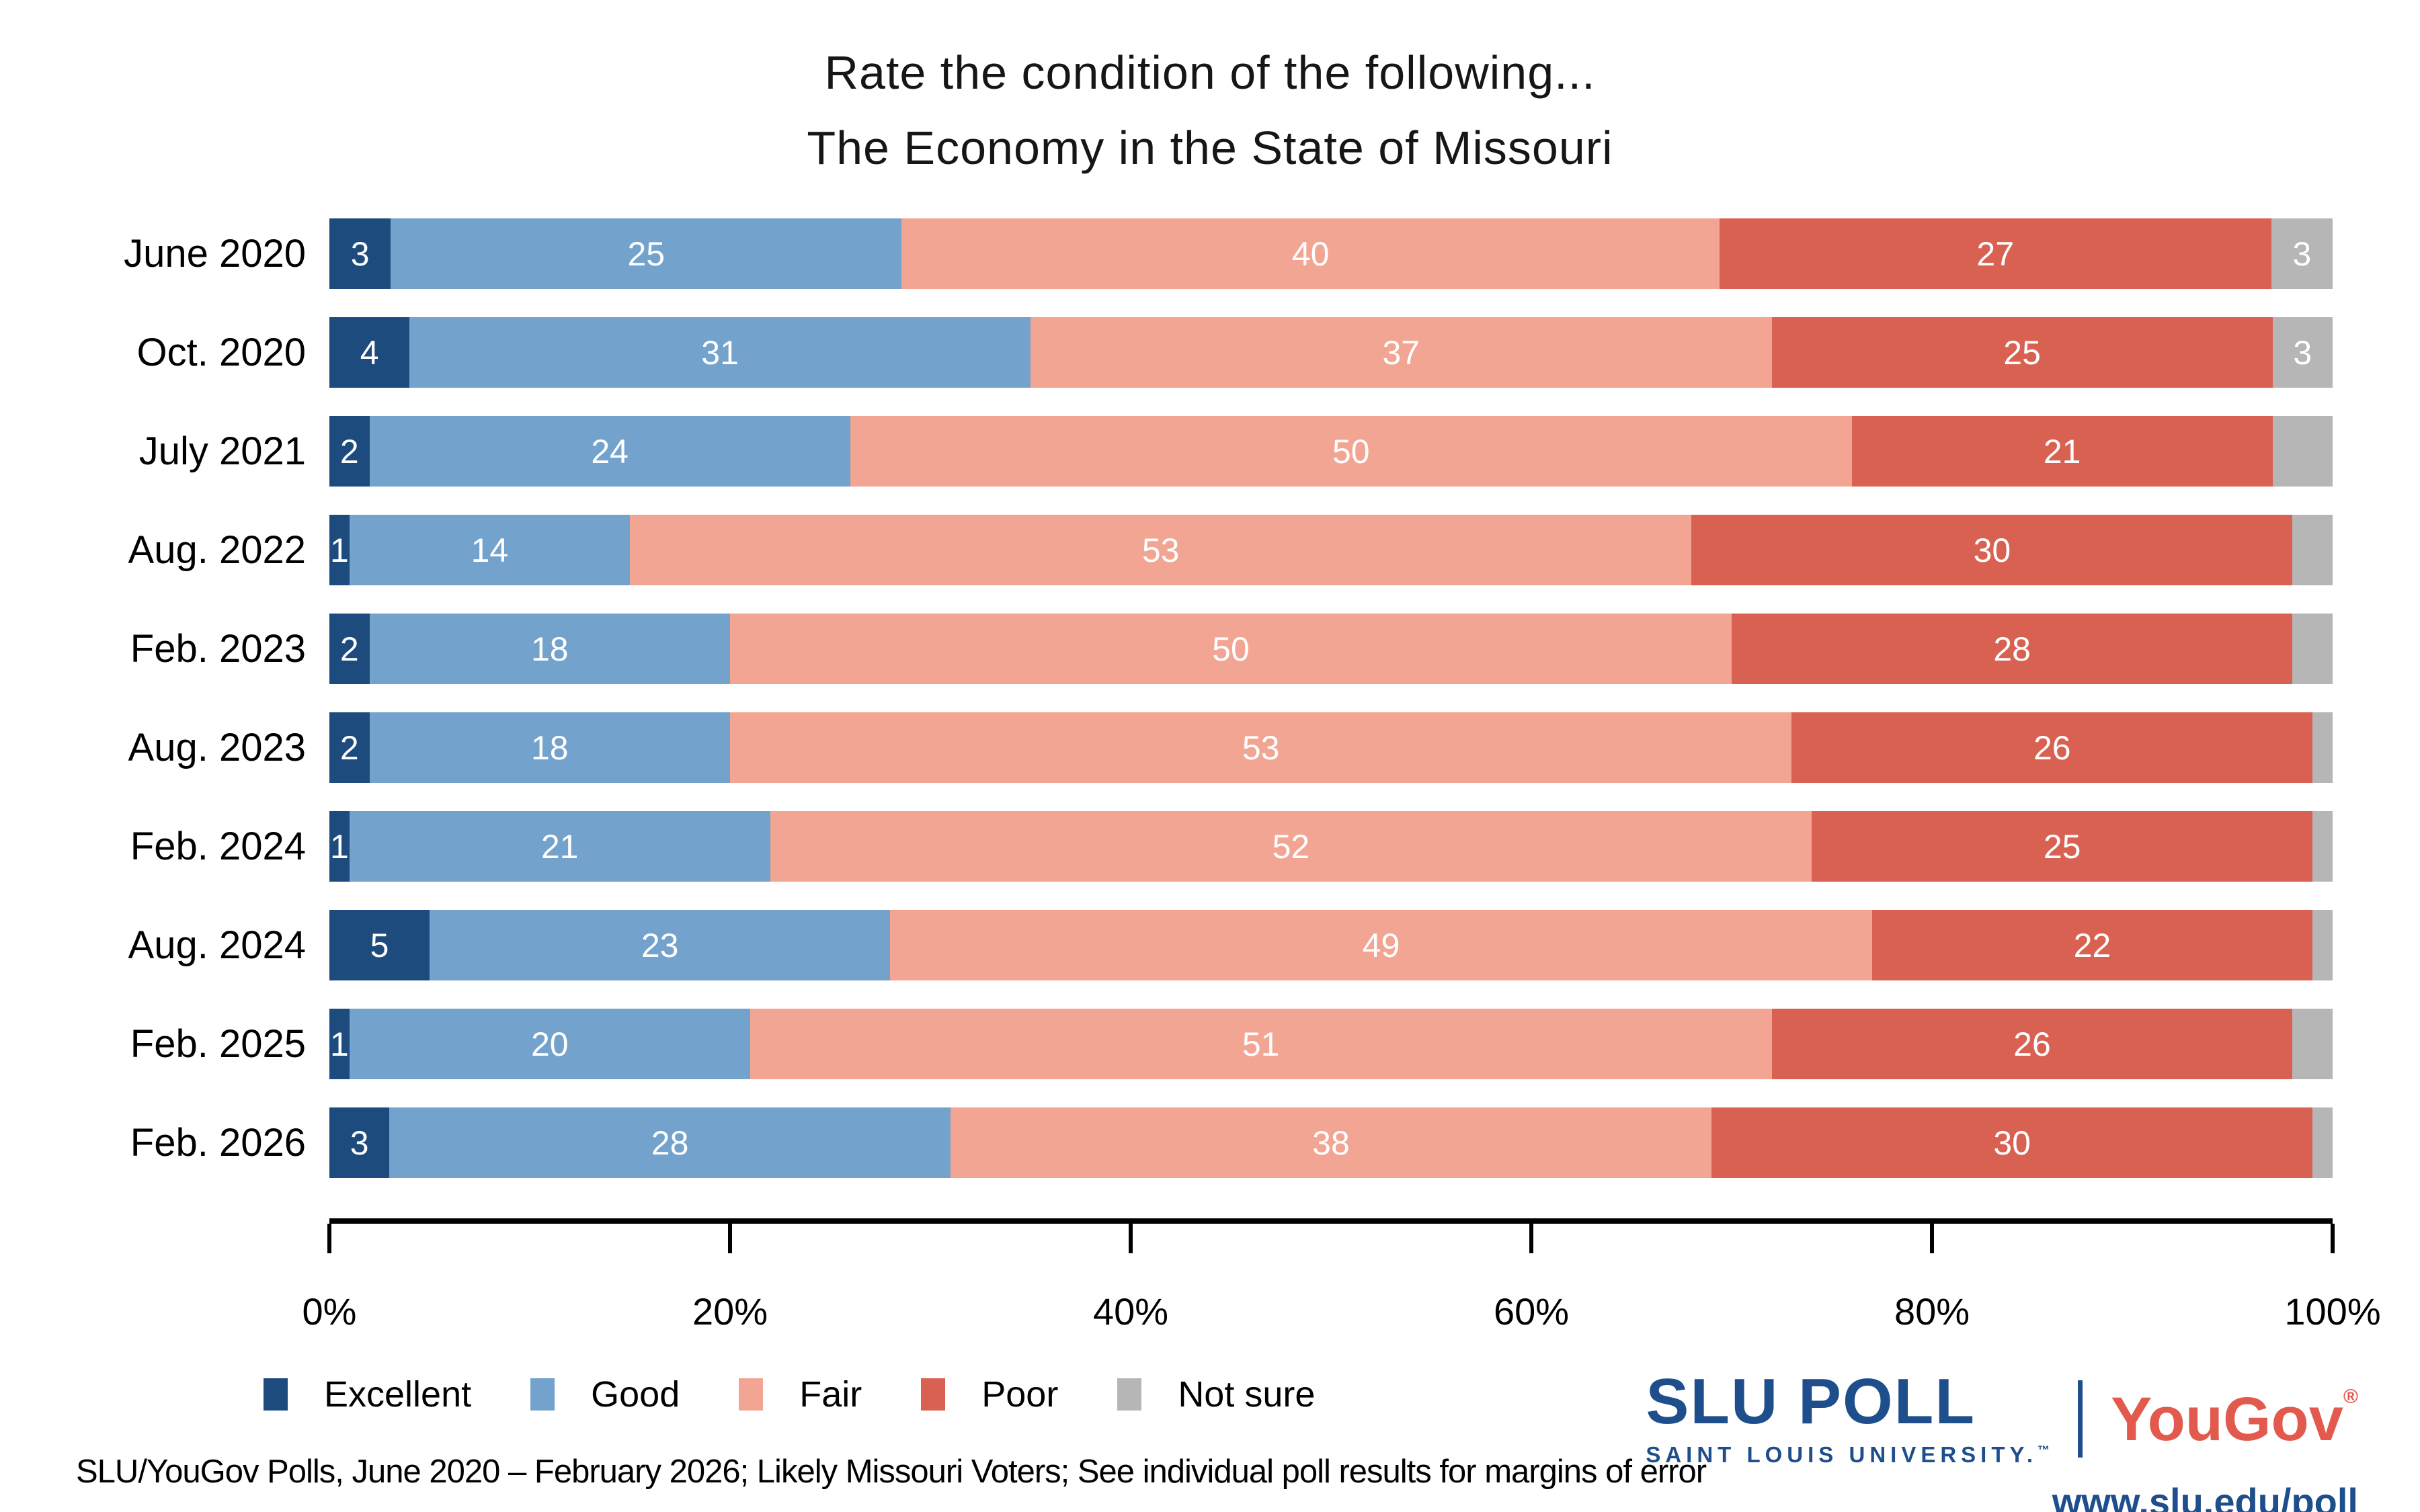 Image resolution: width=2420 pixels, height=1512 pixels. What do you see at coordinates (934, 1395) in the screenshot?
I see `legend-swatch-poor` at bounding box center [934, 1395].